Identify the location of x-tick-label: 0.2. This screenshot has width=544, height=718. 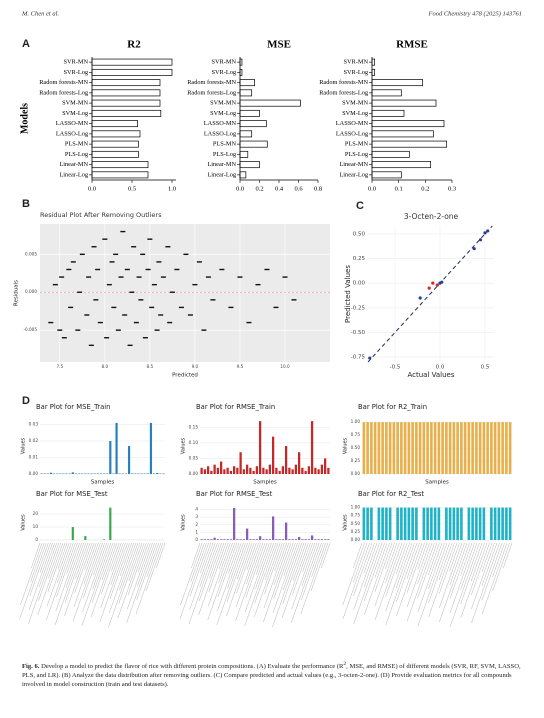
(425, 188).